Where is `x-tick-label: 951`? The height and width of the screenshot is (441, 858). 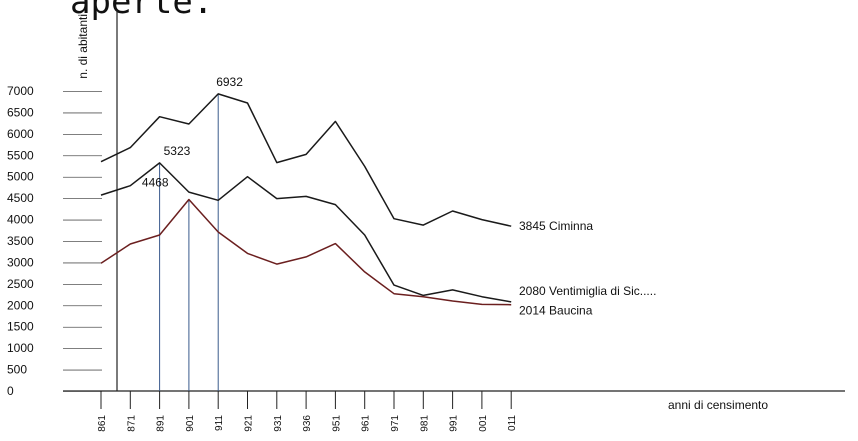
x-tick-label: 951 is located at coordinates (336, 423).